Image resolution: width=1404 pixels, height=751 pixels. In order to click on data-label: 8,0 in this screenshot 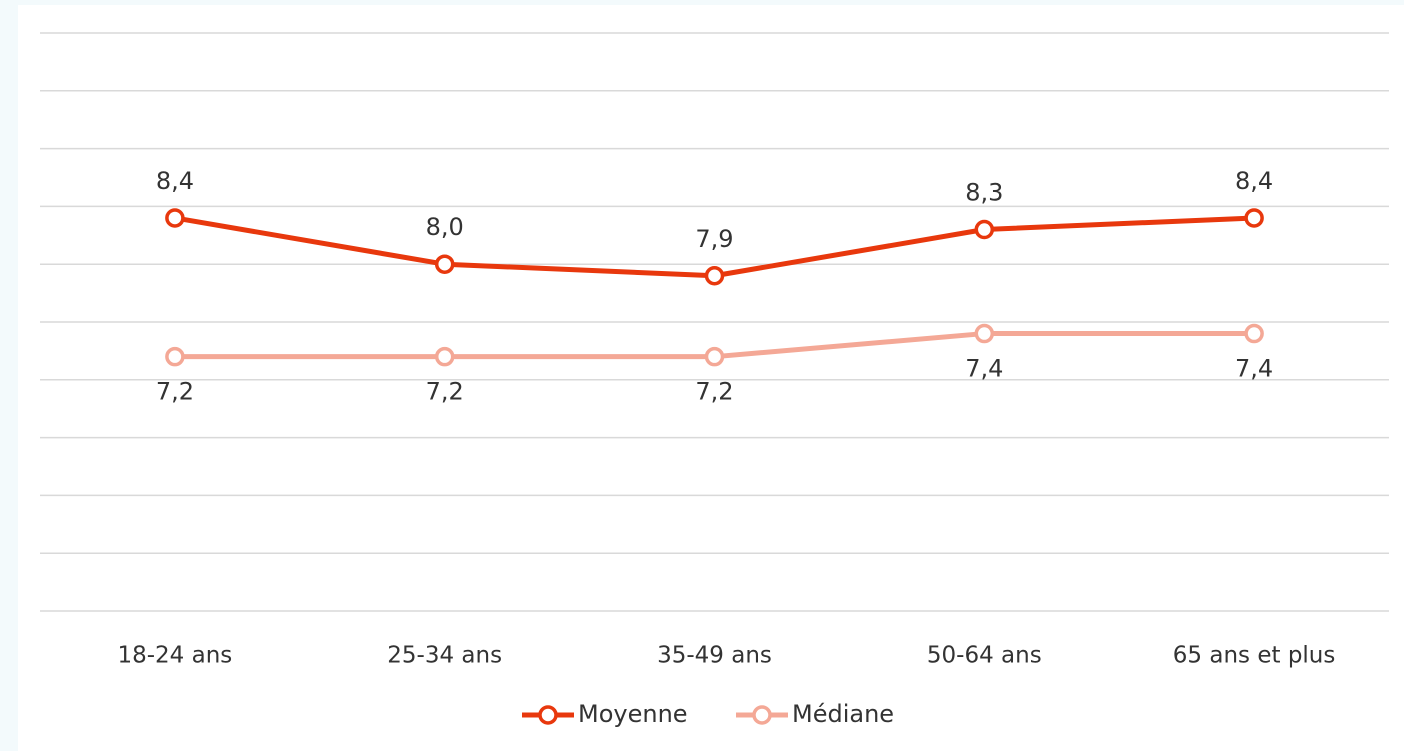, I will do `click(445, 227)`.